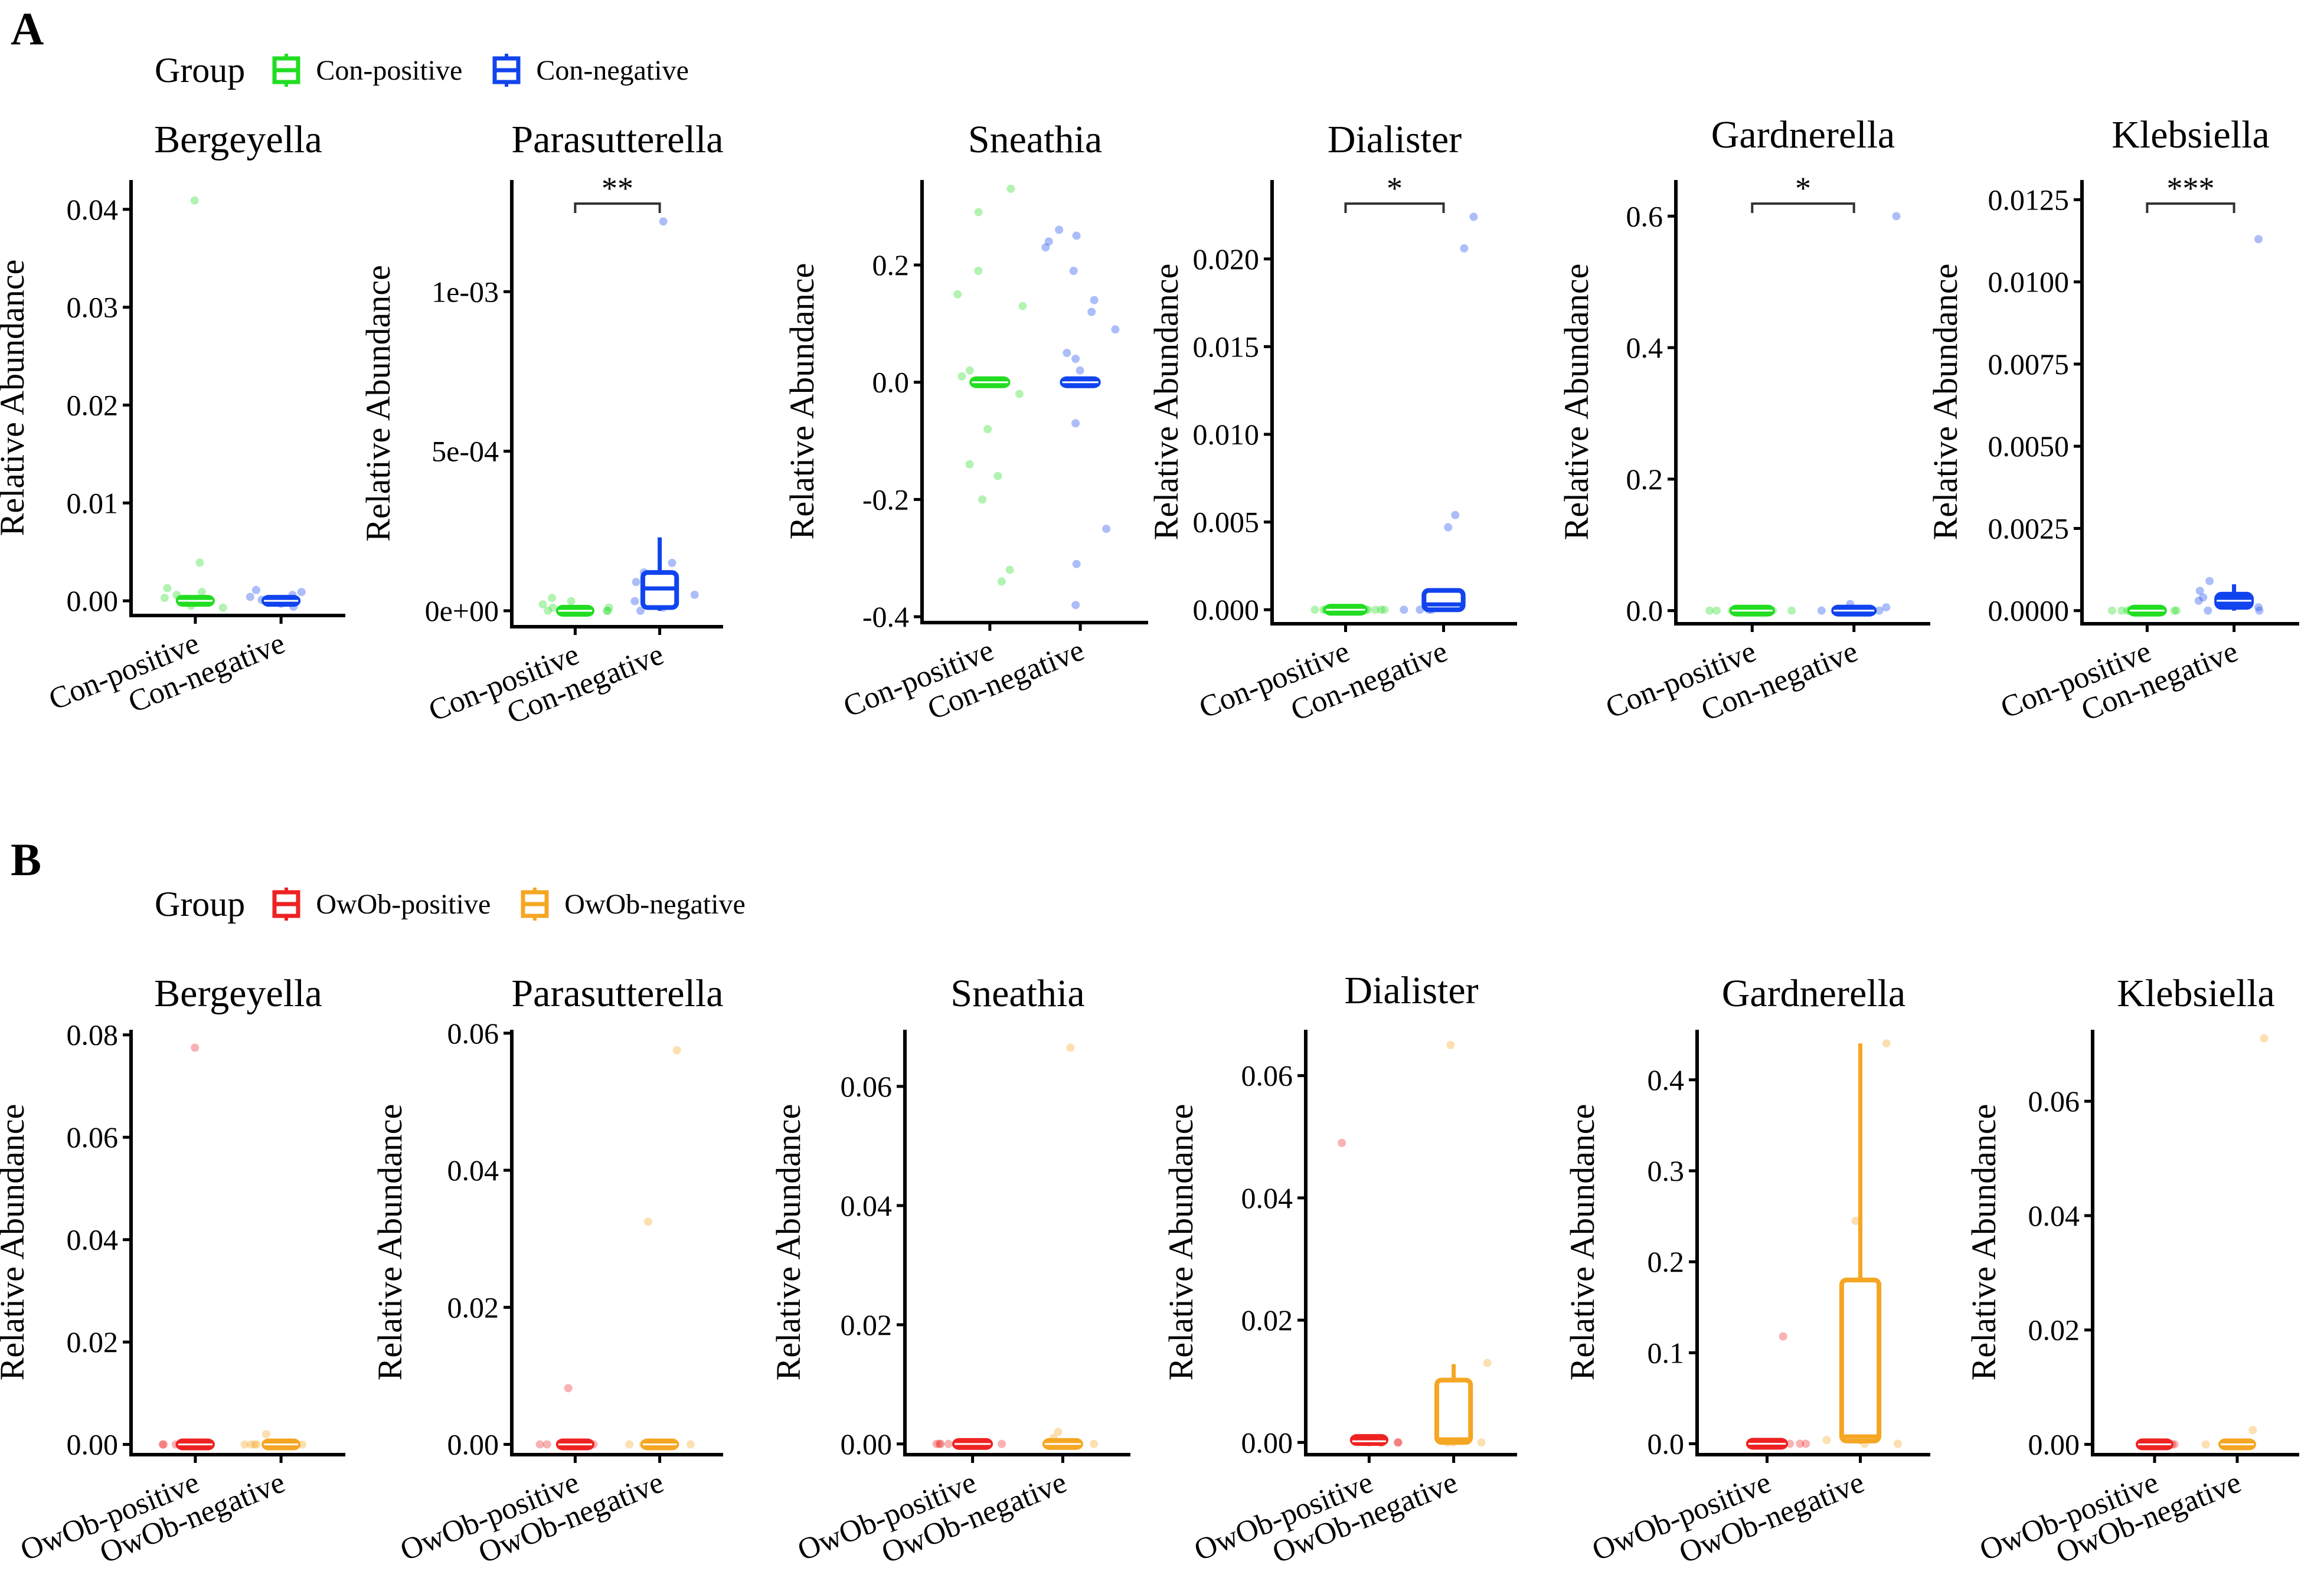 This screenshot has height=1578, width=2324. Describe the element at coordinates (617, 188) in the screenshot. I see `significance-label: **` at that location.